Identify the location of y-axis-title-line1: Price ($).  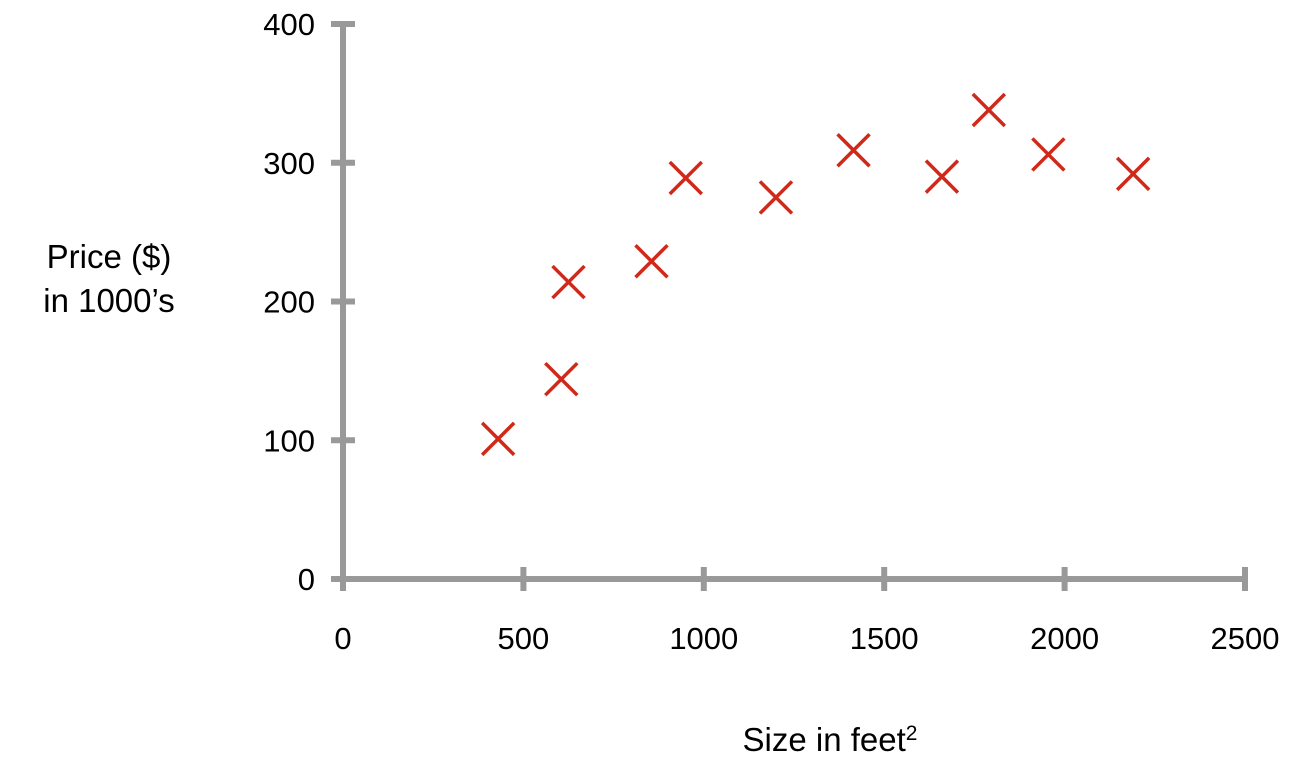
(109, 256).